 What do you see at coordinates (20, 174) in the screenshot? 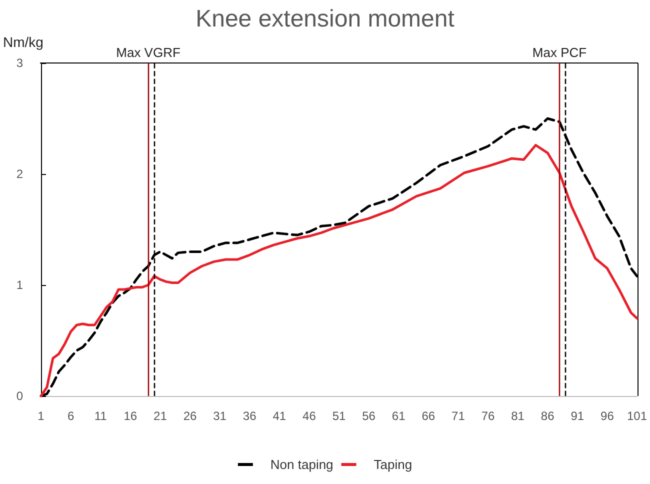
I see `y-tick-label: 2` at bounding box center [20, 174].